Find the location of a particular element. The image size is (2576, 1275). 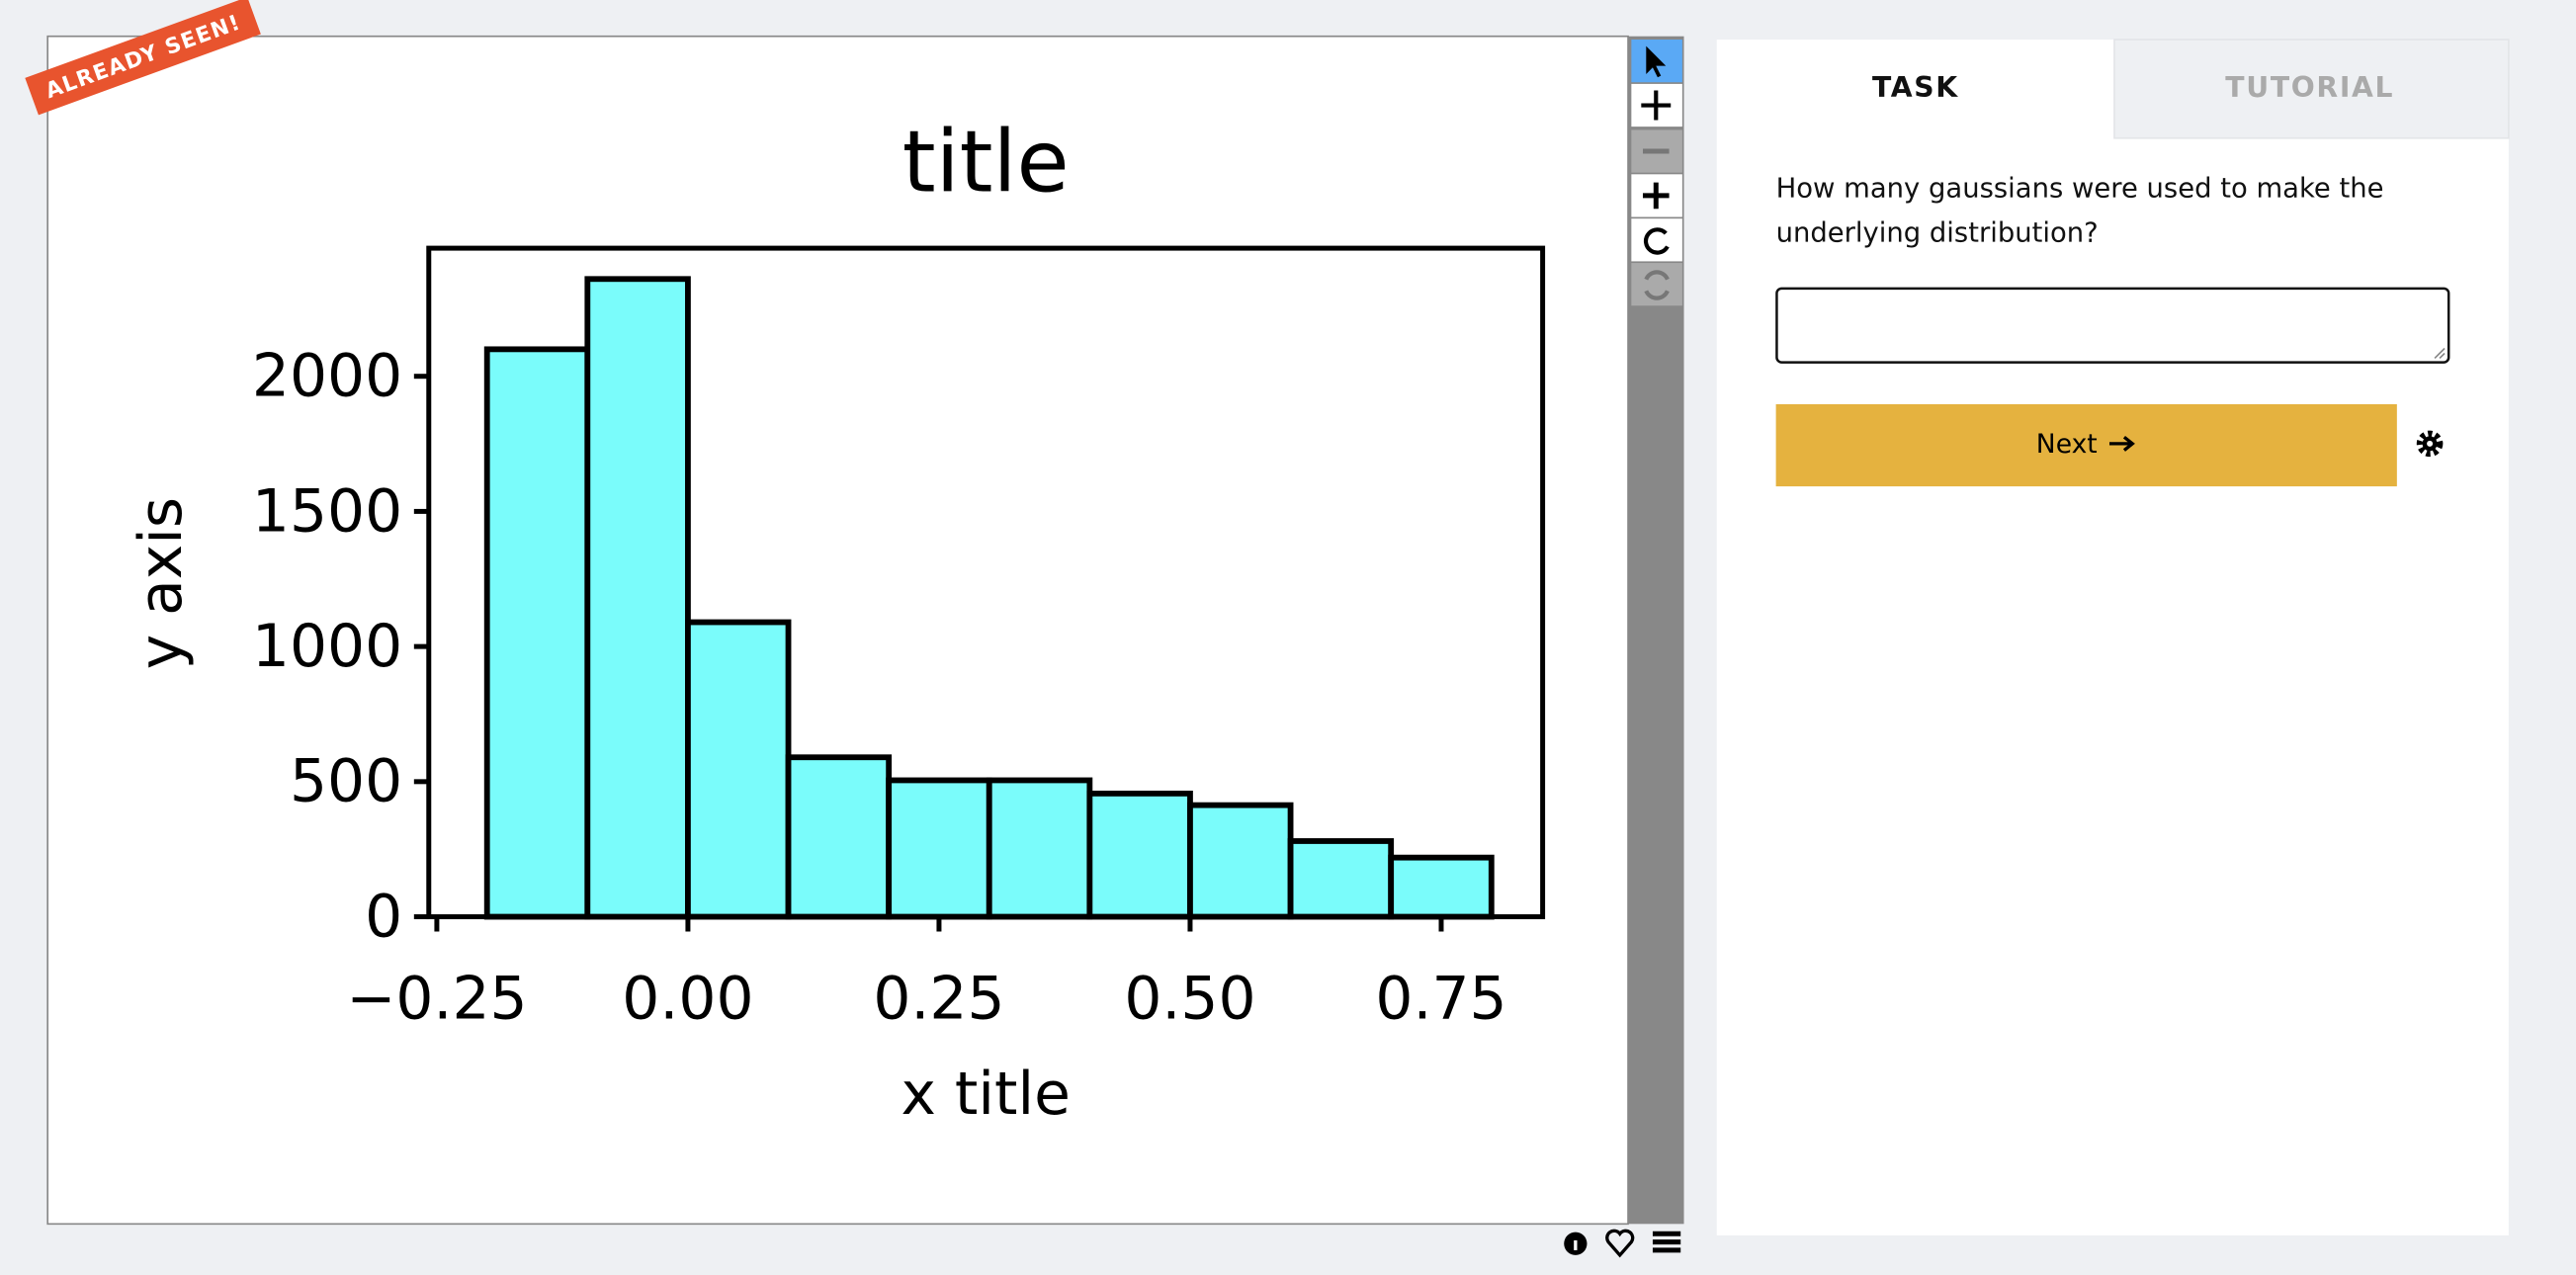

y-tick-label: 500 is located at coordinates (346, 781).